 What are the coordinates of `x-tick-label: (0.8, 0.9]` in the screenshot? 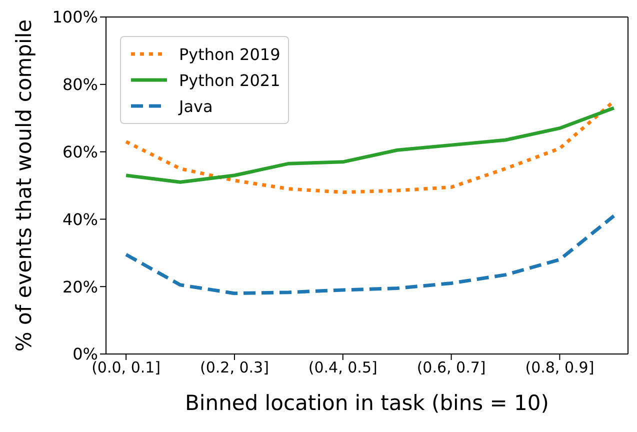 It's located at (559, 367).